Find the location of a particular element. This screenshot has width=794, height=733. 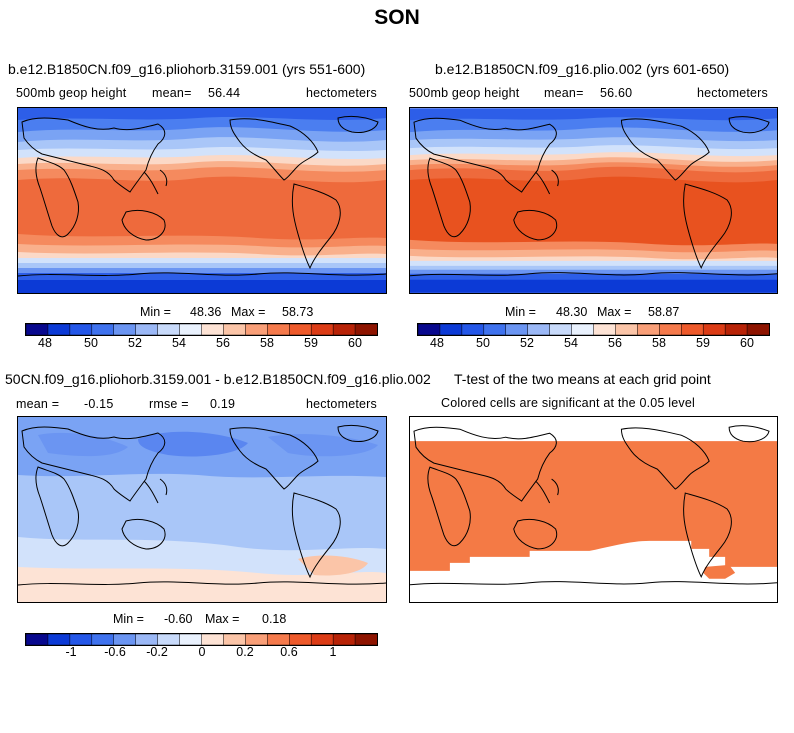

panel-1-mean-label: mean= is located at coordinates (172, 93).